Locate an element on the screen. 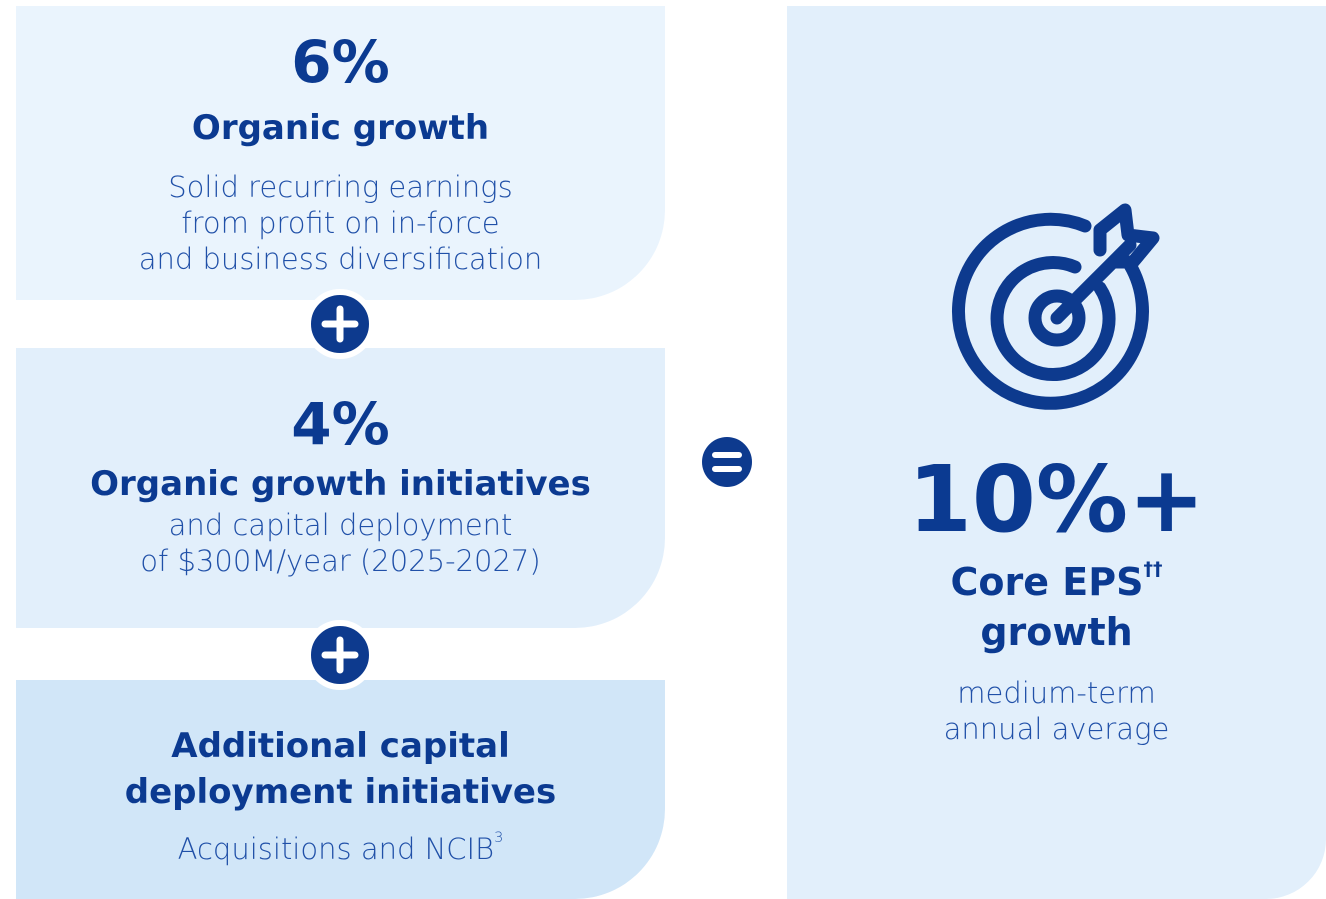  block-desc: from profit on in-force is located at coordinates (340, 223).